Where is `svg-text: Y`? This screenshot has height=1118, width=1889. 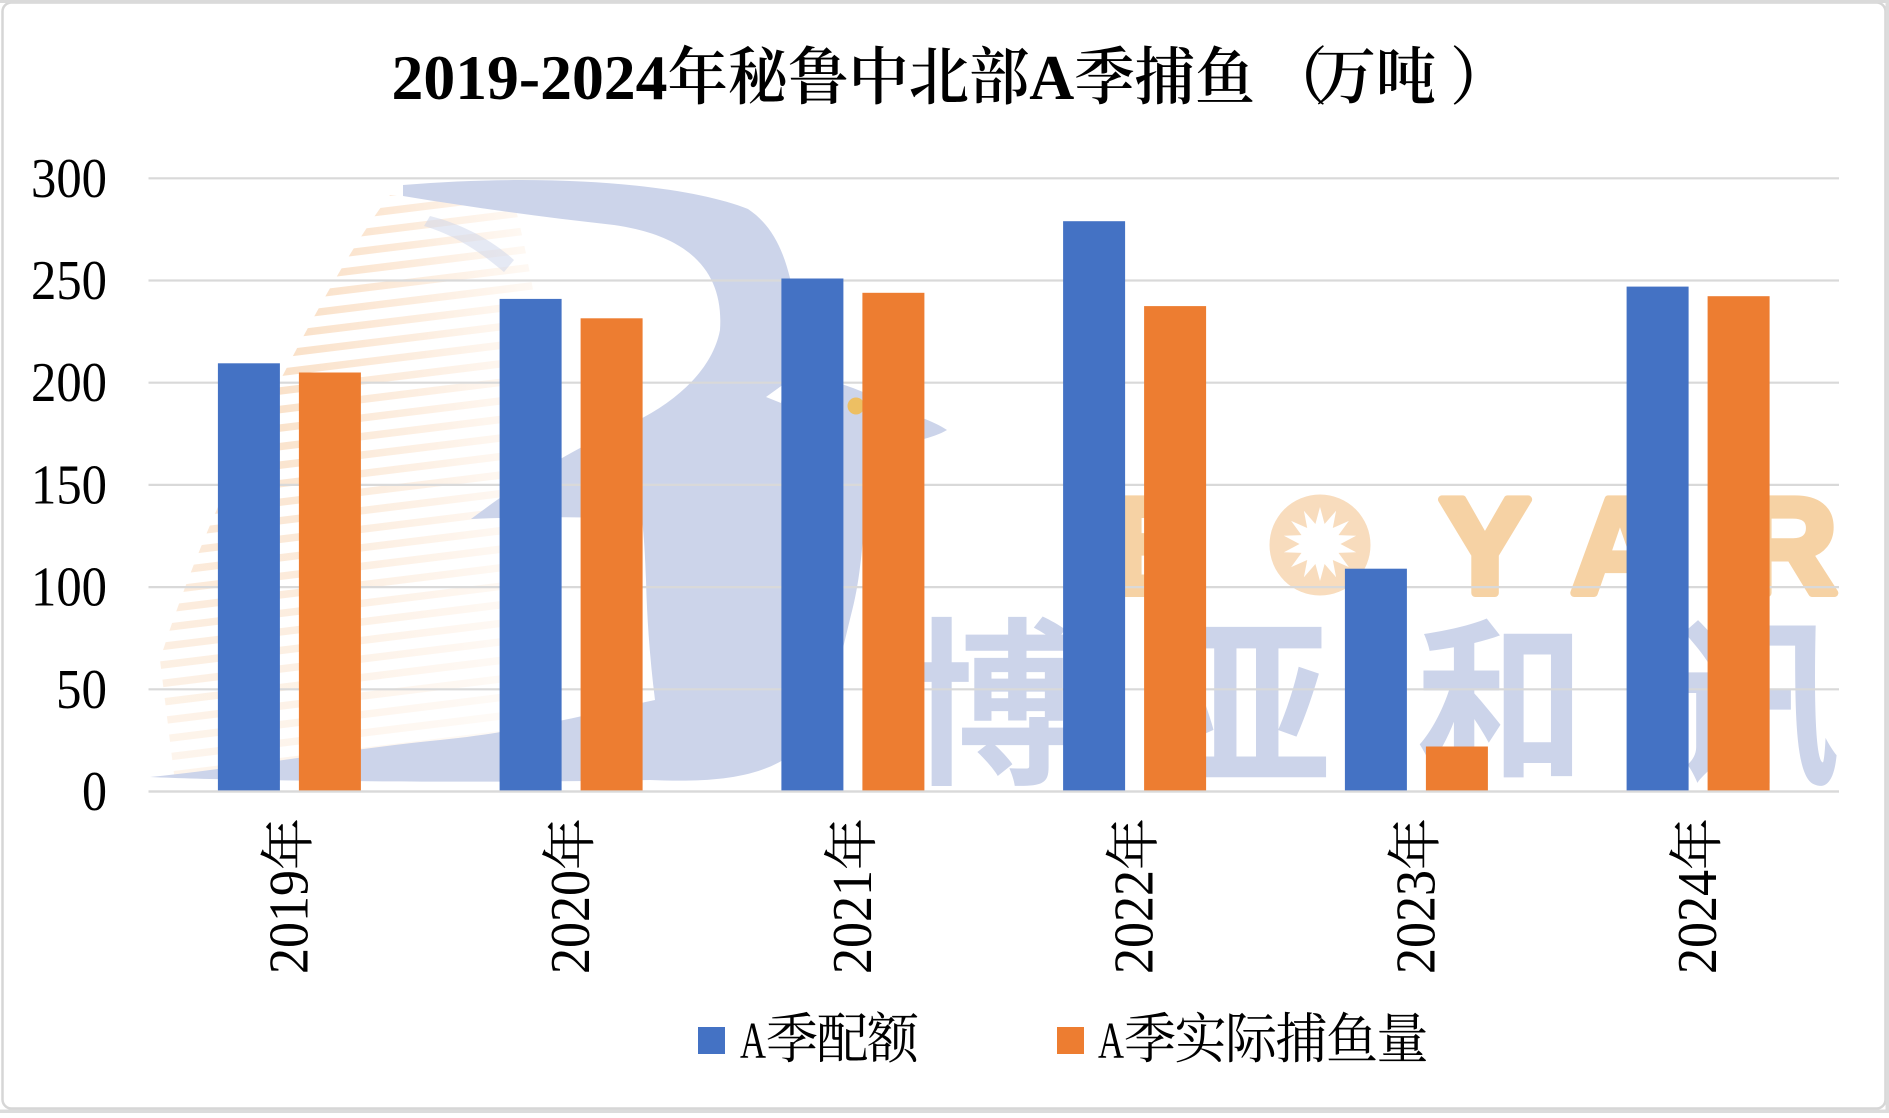 svg-text: Y is located at coordinates (1485, 546).